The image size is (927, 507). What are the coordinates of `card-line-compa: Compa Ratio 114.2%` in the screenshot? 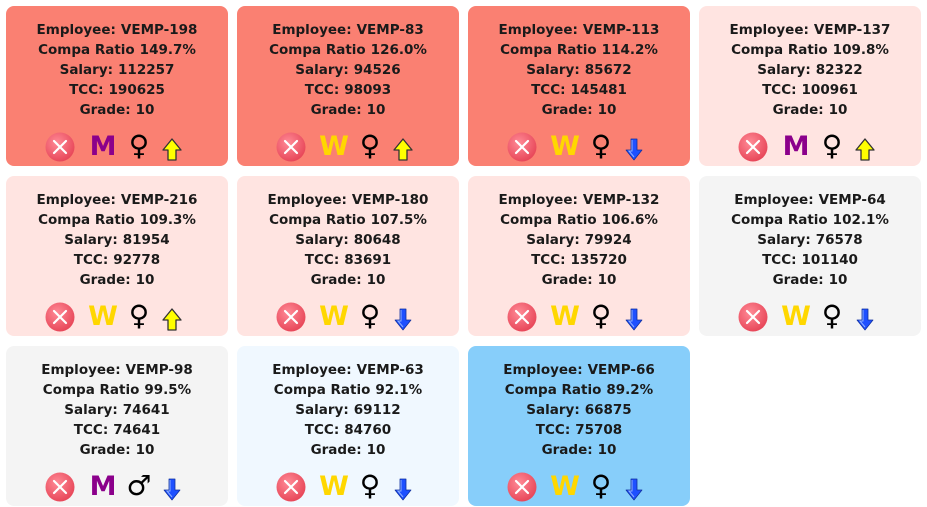 It's located at (579, 51).